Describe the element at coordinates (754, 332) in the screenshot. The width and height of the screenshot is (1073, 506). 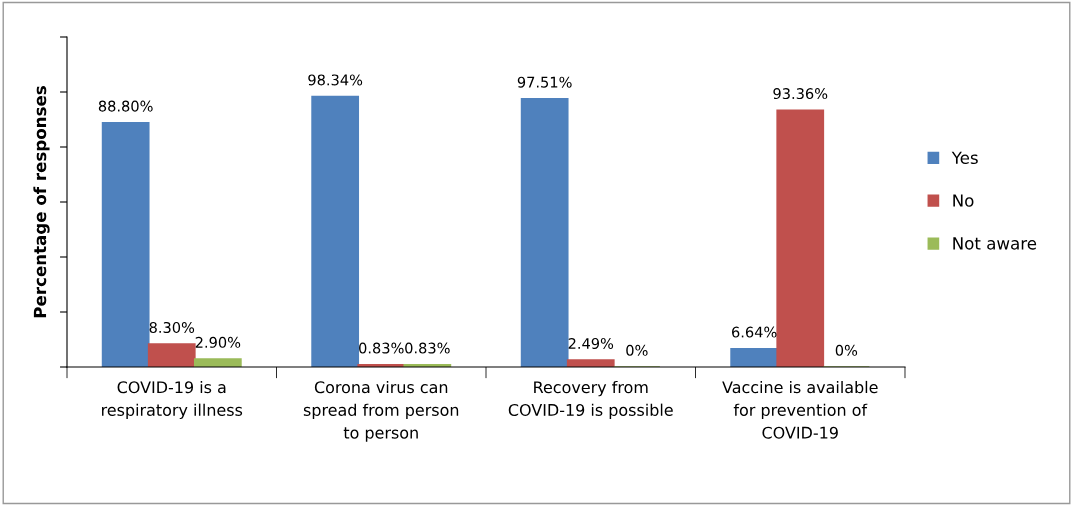
I see `data-label: 6.64%` at that location.